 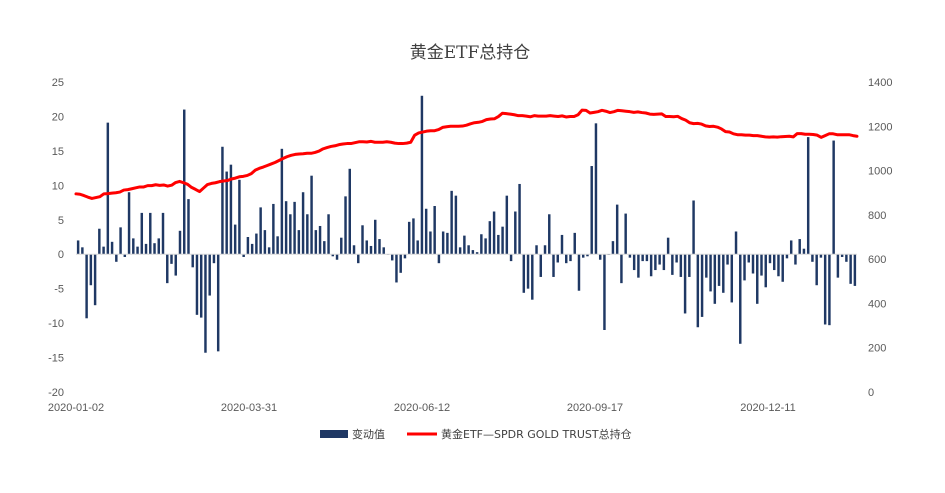 I want to click on legend-line-label: 黄金ETF—SPDR GOLD TRUST总持仓, so click(x=536, y=434).